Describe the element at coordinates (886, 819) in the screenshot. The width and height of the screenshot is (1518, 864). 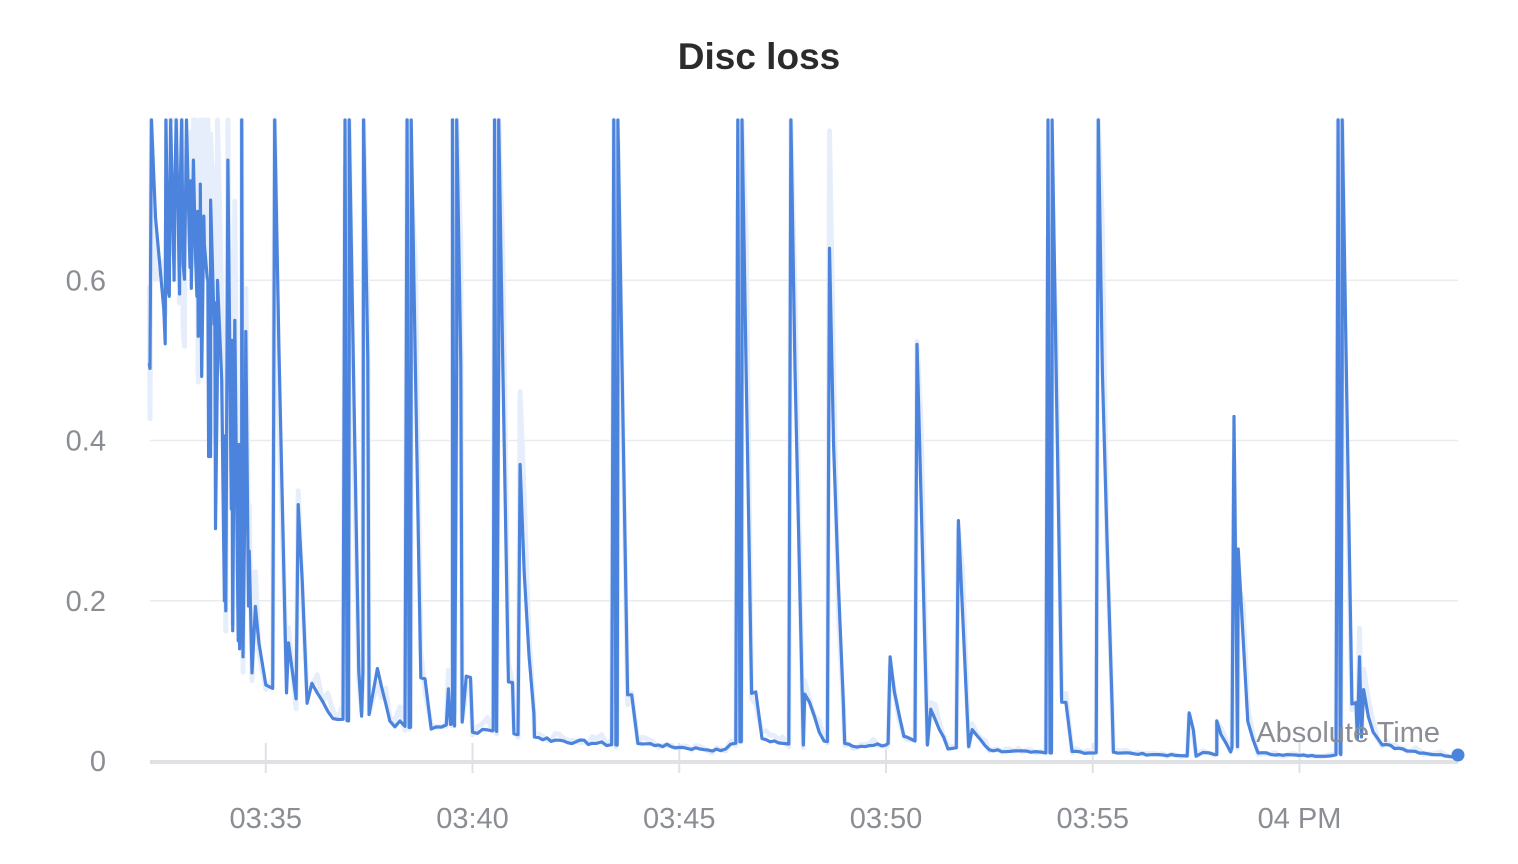
I see `x-tick-label-3: 03:50` at that location.